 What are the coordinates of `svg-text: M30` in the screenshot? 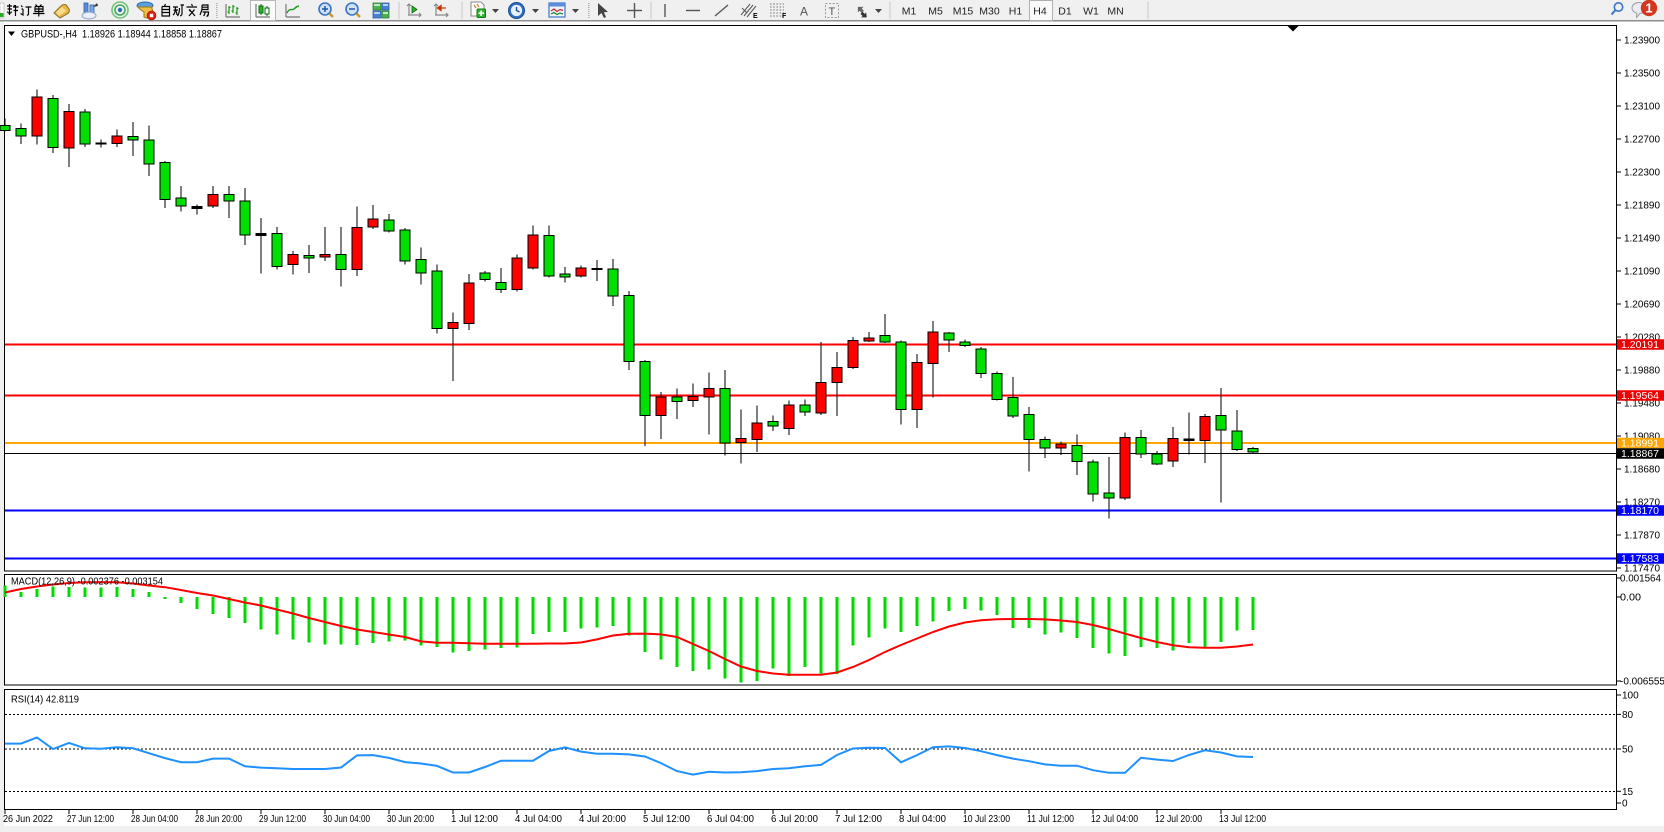 It's located at (989, 12).